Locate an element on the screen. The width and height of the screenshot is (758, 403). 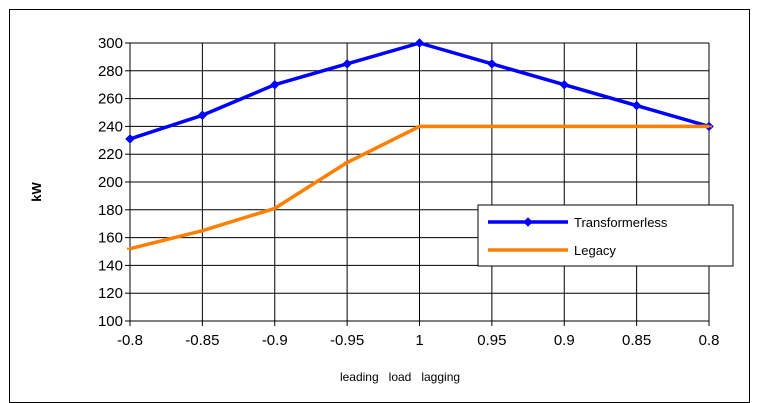
x-tick-label: -0.8 is located at coordinates (130, 340).